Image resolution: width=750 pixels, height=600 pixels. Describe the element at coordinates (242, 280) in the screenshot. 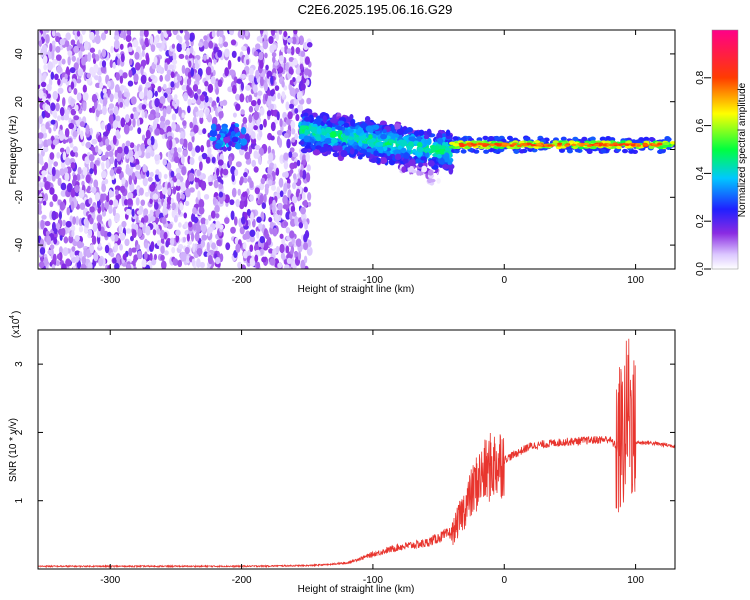

I see `spectrogram-x-tick-label: -200` at that location.